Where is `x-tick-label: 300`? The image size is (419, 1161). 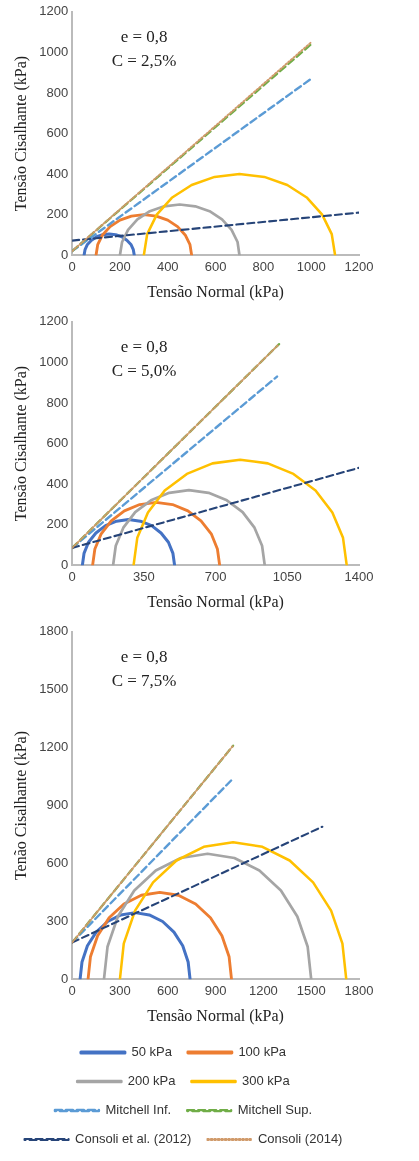 x-tick-label: 300 is located at coordinates (120, 990).